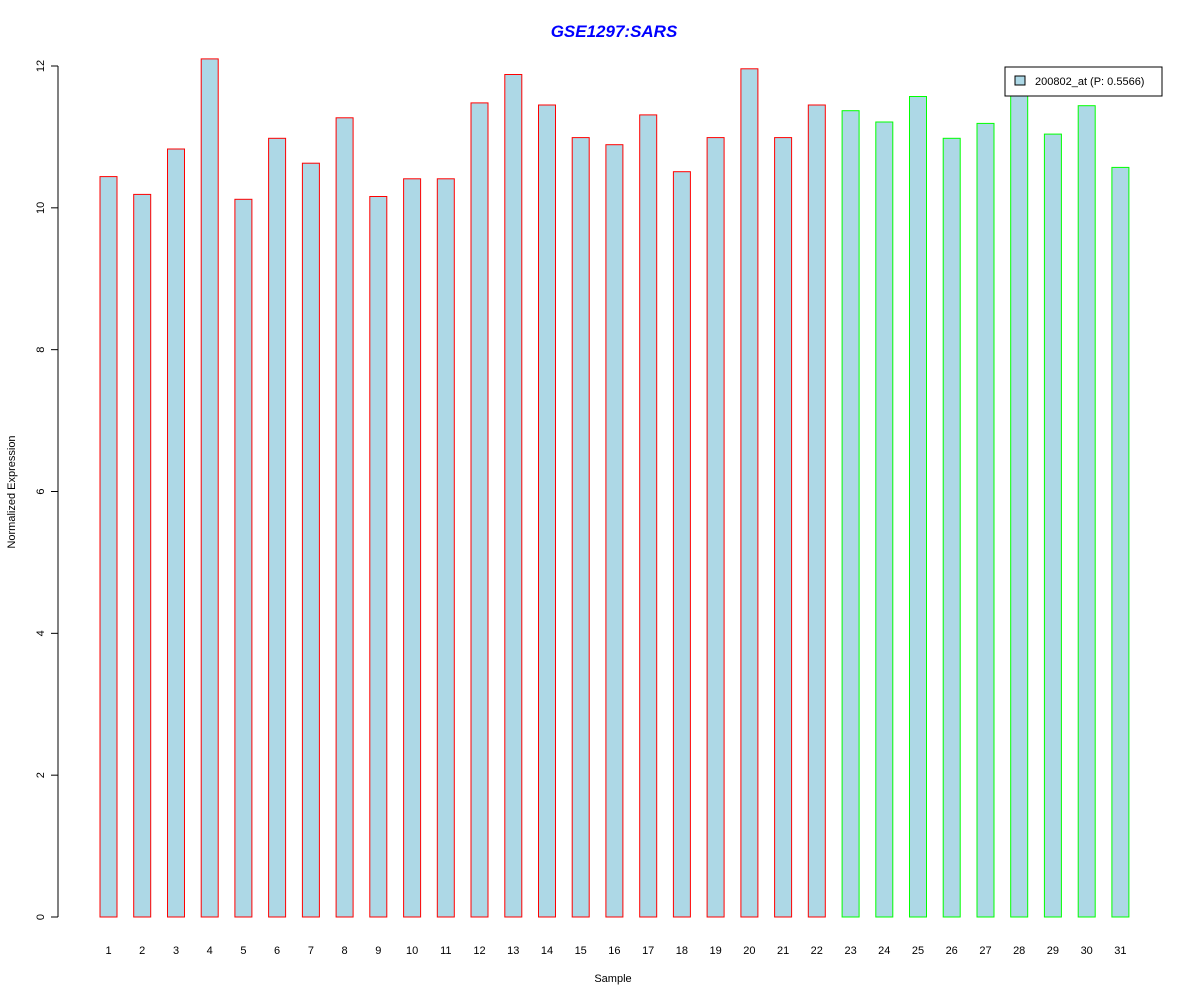 Image resolution: width=1200 pixels, height=1000 pixels. Describe the element at coordinates (41, 917) in the screenshot. I see `y-tick-label: 0` at that location.